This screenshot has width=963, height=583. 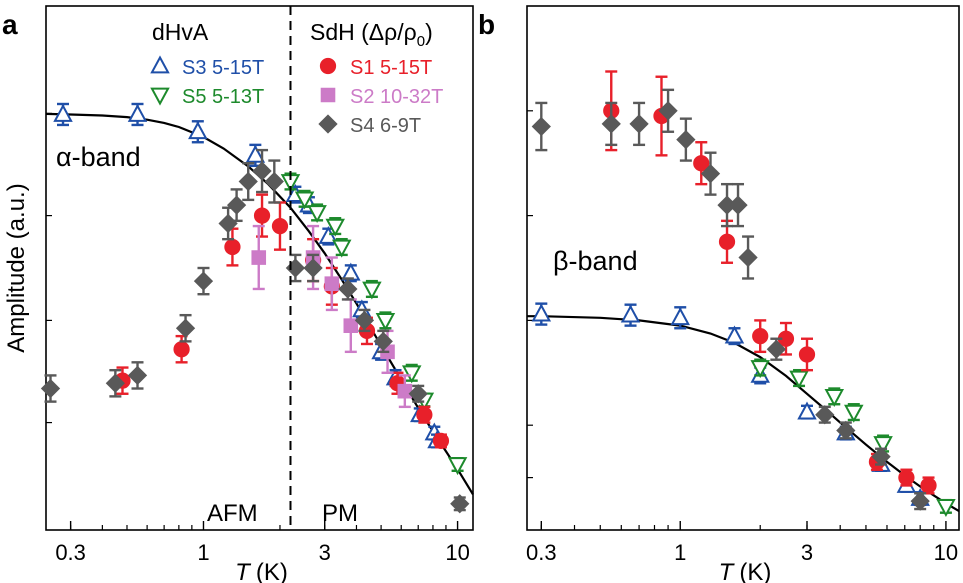 I want to click on legend-label: S4 6-9T, so click(x=385, y=126).